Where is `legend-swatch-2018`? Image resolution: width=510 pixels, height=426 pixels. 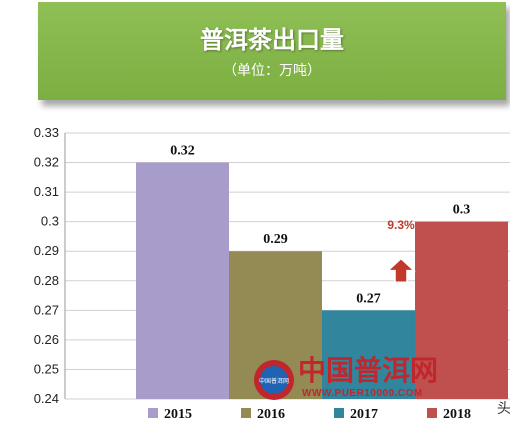 legend-swatch-2018 is located at coordinates (432, 413).